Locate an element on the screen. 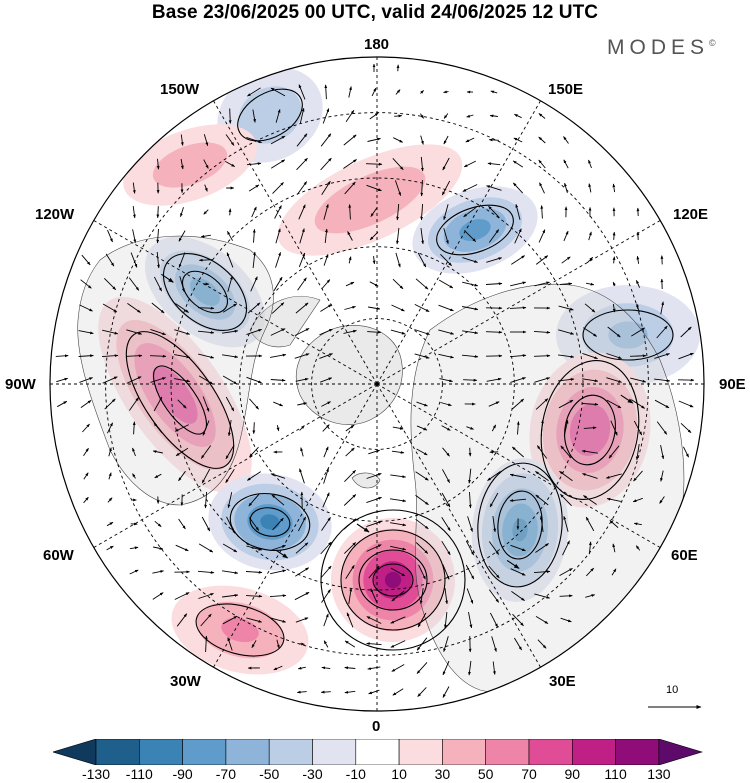 The height and width of the screenshot is (783, 750). logo-mark: © is located at coordinates (712, 43).